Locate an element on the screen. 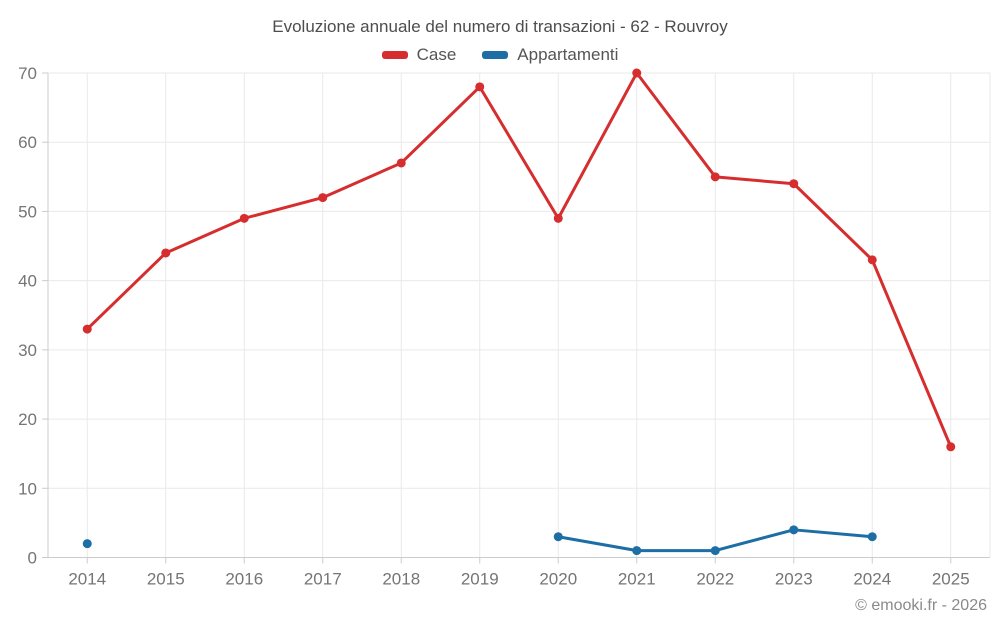  y-axis-tick-label: 70 is located at coordinates (27, 73).